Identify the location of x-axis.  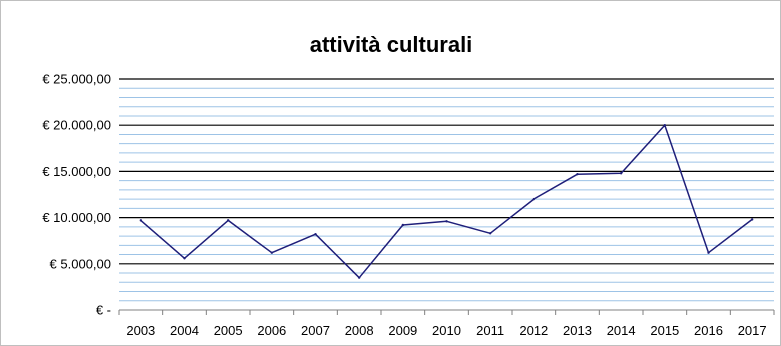
(446, 312).